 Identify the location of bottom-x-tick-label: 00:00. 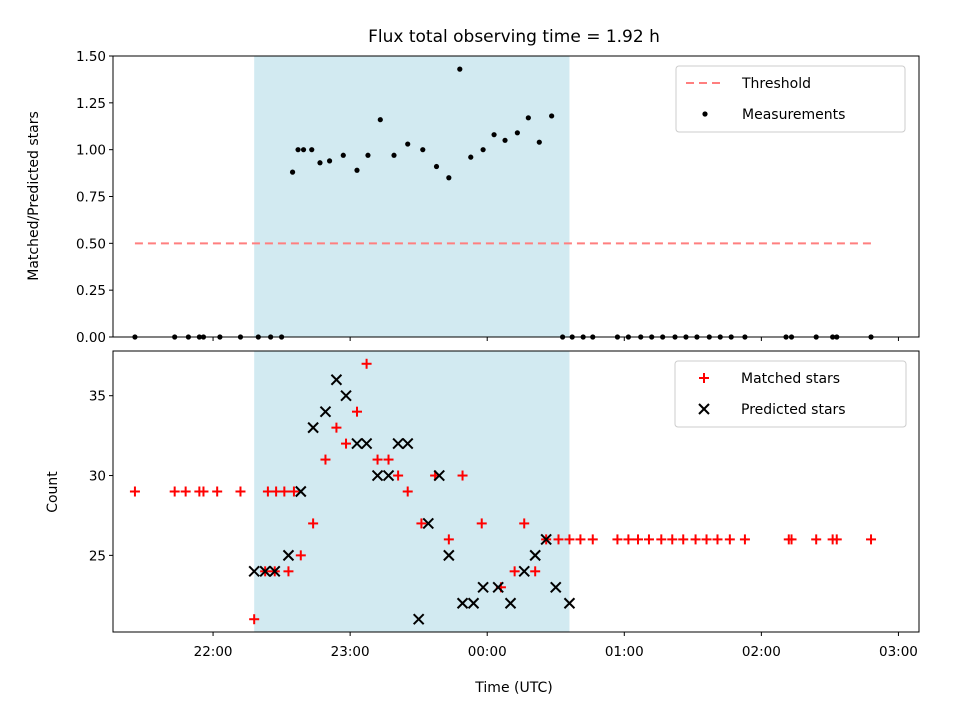
(487, 652).